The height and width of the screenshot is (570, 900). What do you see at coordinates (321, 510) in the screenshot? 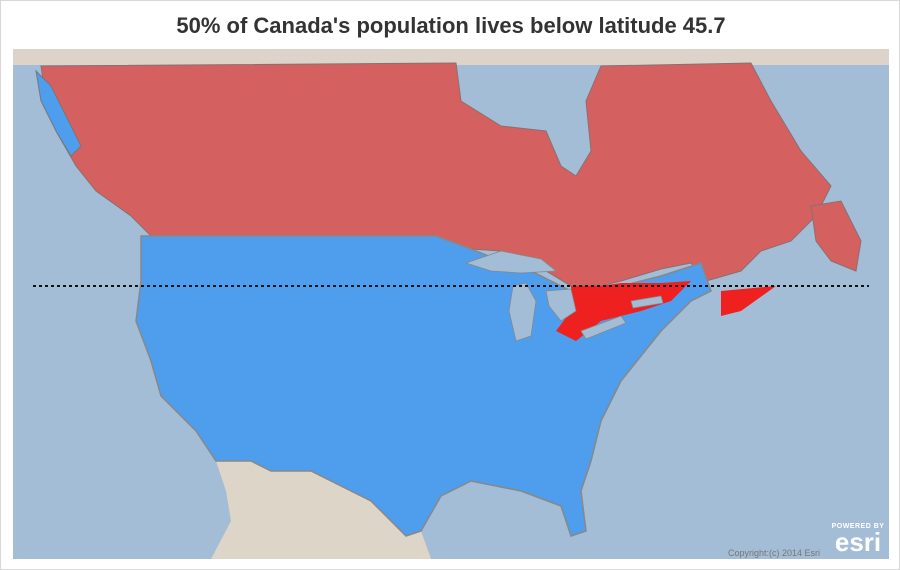
I see `mexico` at bounding box center [321, 510].